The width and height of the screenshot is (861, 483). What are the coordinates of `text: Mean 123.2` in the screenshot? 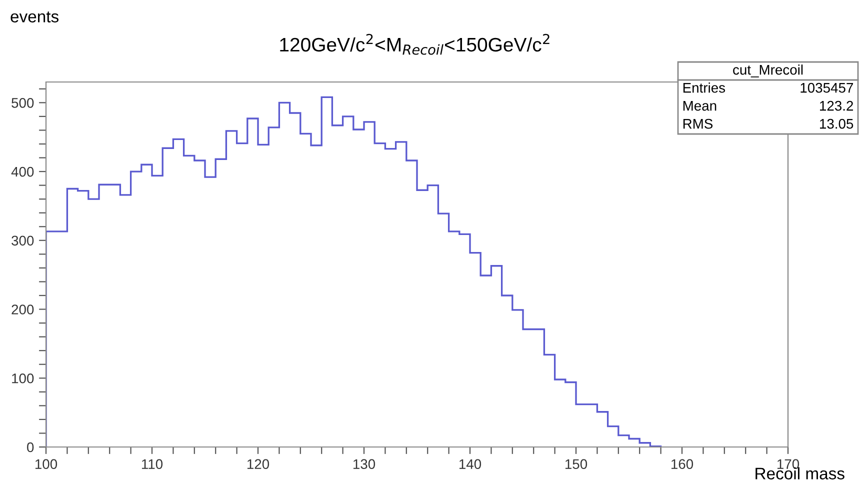 It's located at (768, 105).